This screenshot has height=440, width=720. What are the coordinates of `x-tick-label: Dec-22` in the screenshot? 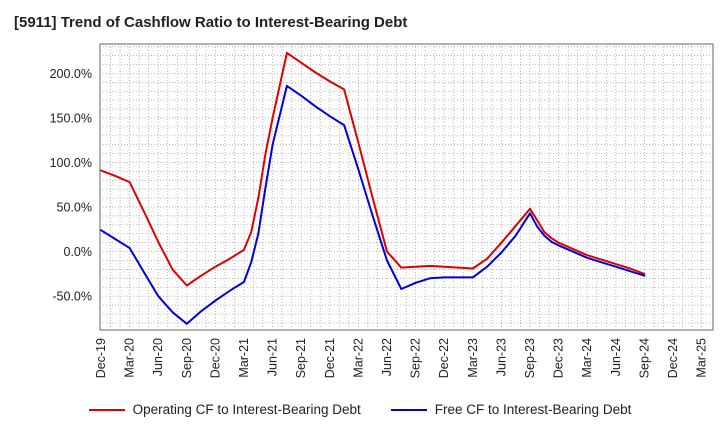 It's located at (444, 358).